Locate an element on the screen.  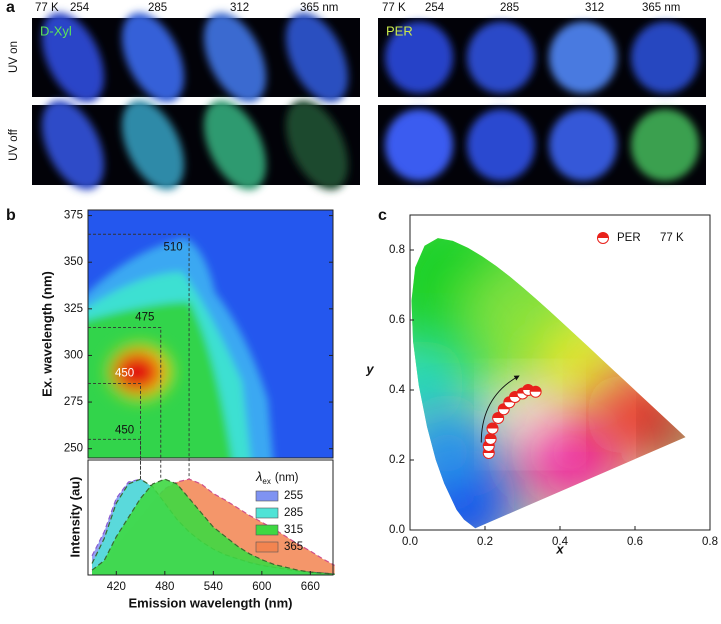
peak-label: 510 is located at coordinates (172, 247).